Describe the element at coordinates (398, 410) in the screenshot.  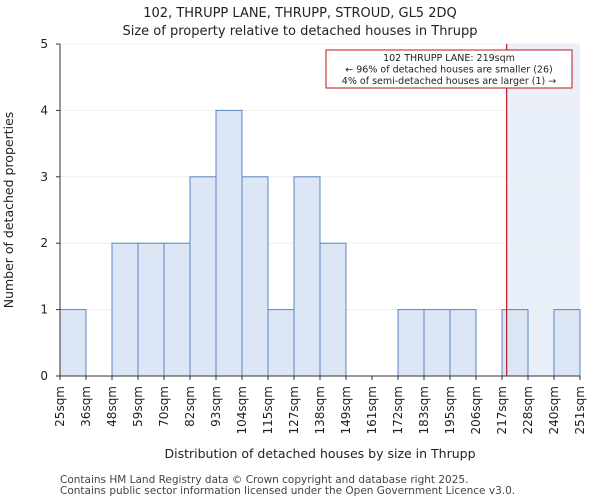
I see `x-tick-label: 172sqm` at that location.